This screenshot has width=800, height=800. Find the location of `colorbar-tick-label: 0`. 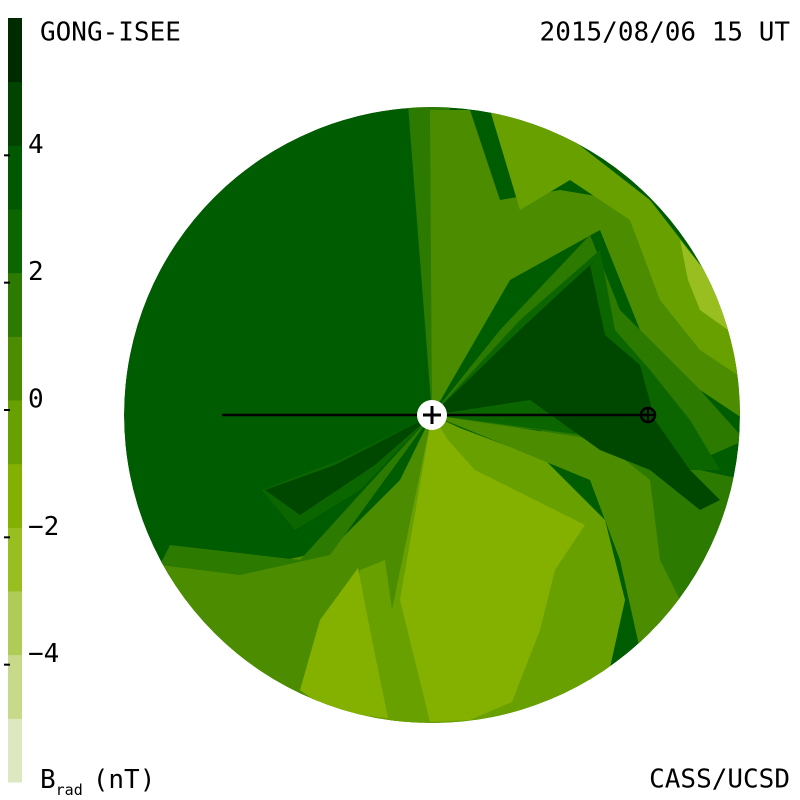

colorbar-tick-label: 0 is located at coordinates (36, 400).